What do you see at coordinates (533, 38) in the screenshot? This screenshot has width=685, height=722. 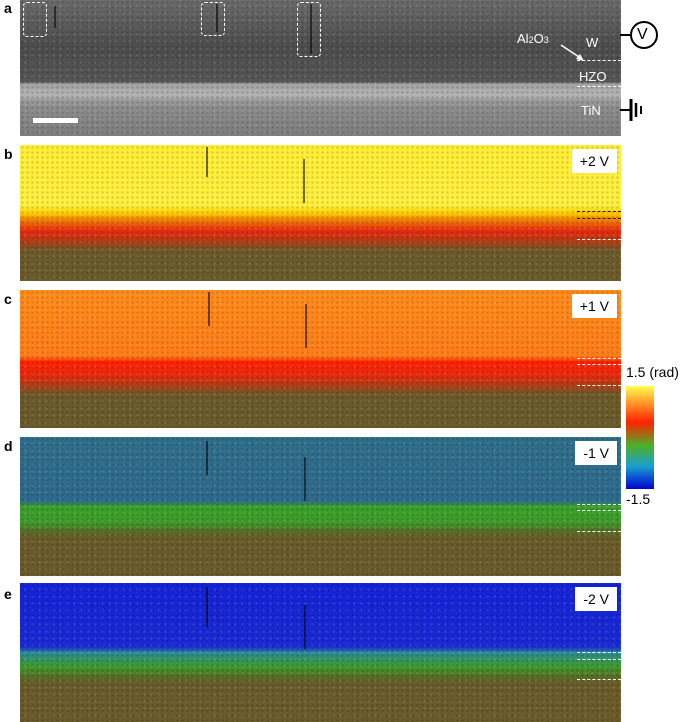 I see `al2o3-label: Al2O3` at bounding box center [533, 38].